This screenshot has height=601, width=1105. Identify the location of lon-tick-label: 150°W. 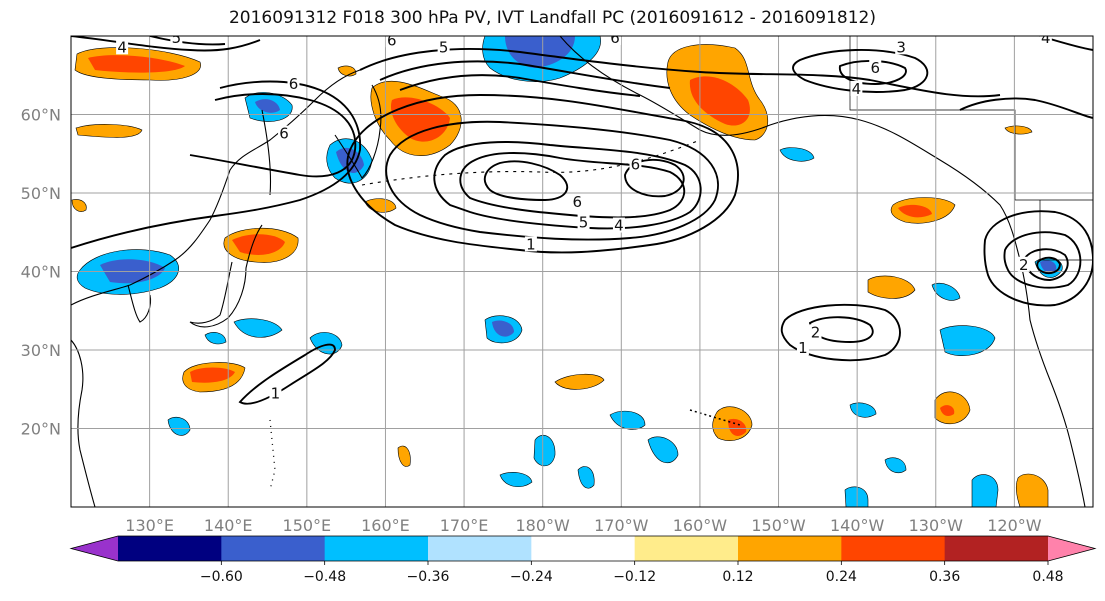
(778, 525).